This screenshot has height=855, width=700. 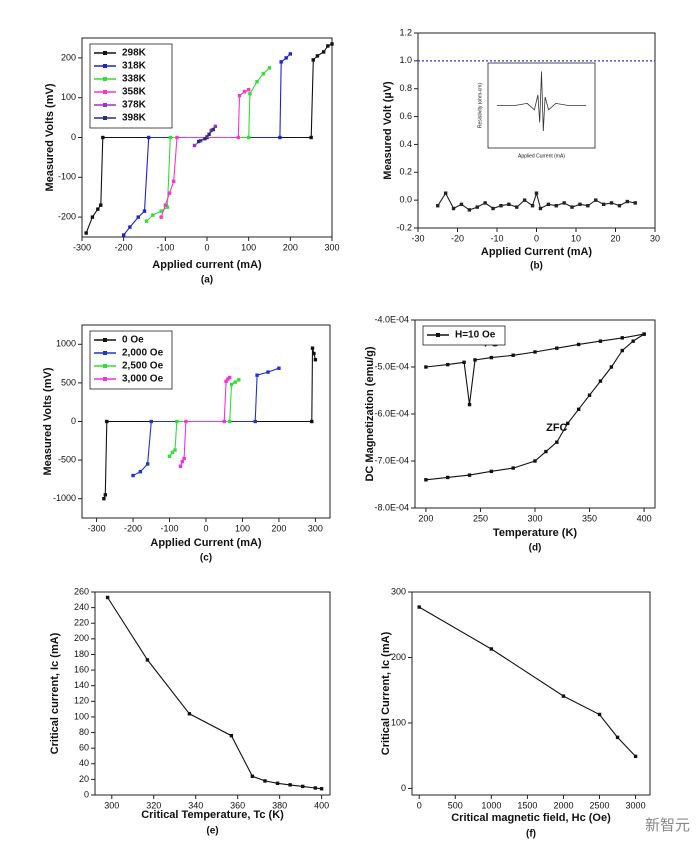 I want to click on x-tick-label: -300, so click(x=82, y=247).